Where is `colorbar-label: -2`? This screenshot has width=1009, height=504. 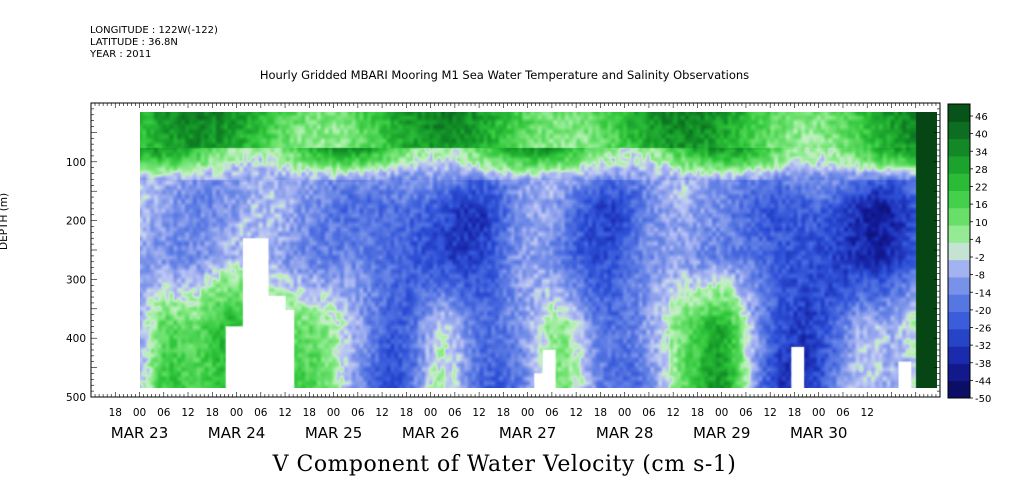
colorbar-label: -2 is located at coordinates (980, 258).